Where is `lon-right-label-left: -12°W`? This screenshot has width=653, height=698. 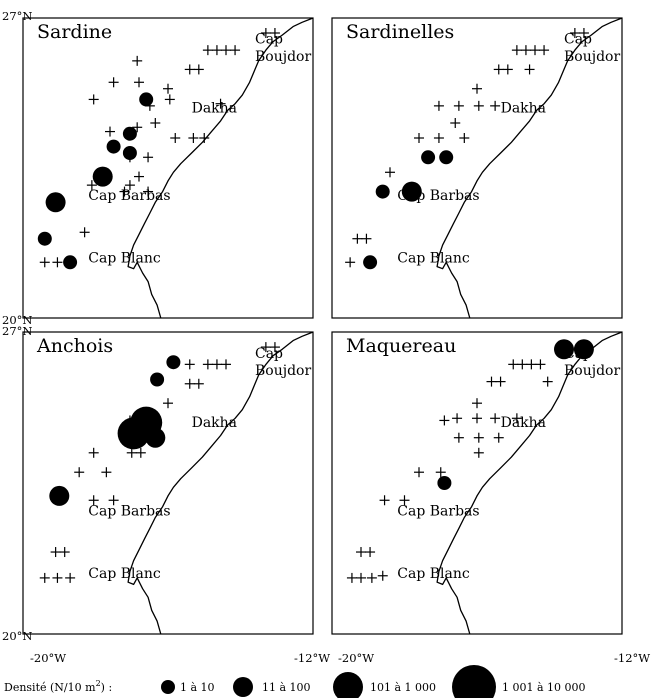 lon-right-label-left: -12°W is located at coordinates (312, 658).